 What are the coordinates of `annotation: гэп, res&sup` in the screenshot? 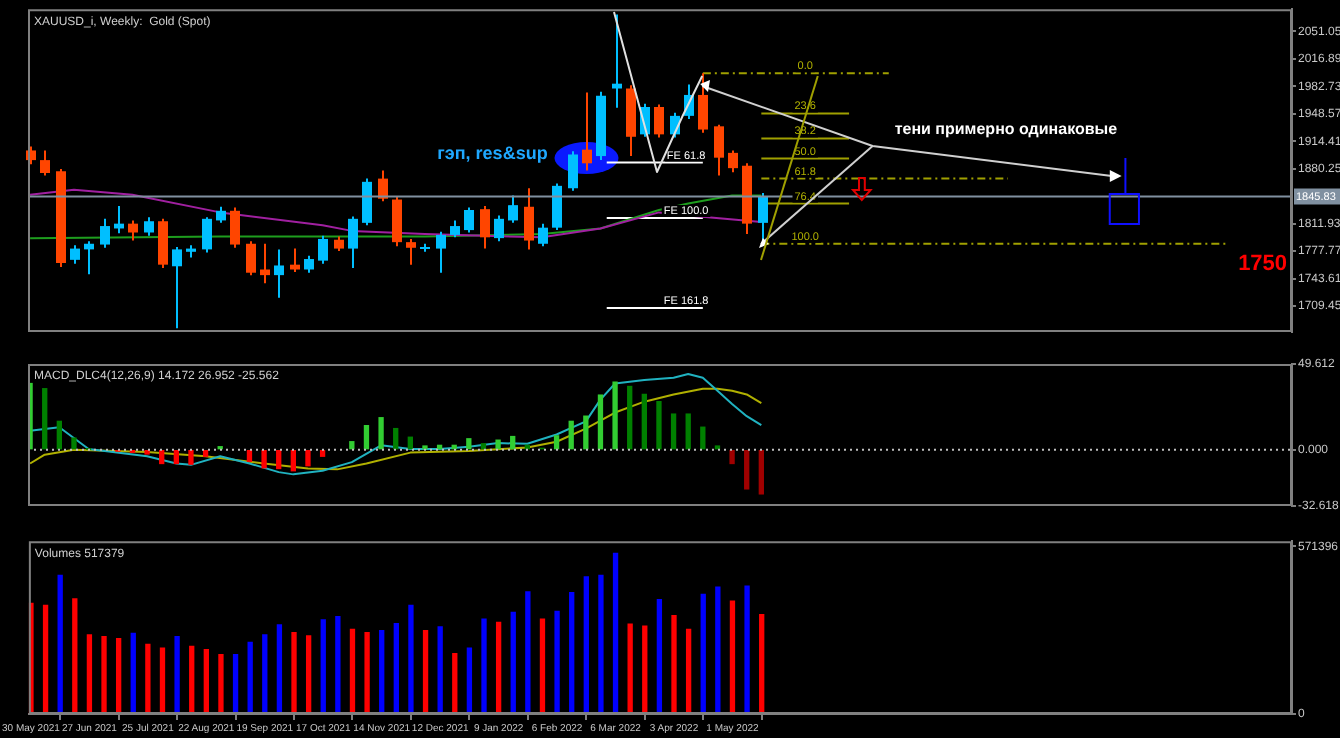 It's located at (493, 152).